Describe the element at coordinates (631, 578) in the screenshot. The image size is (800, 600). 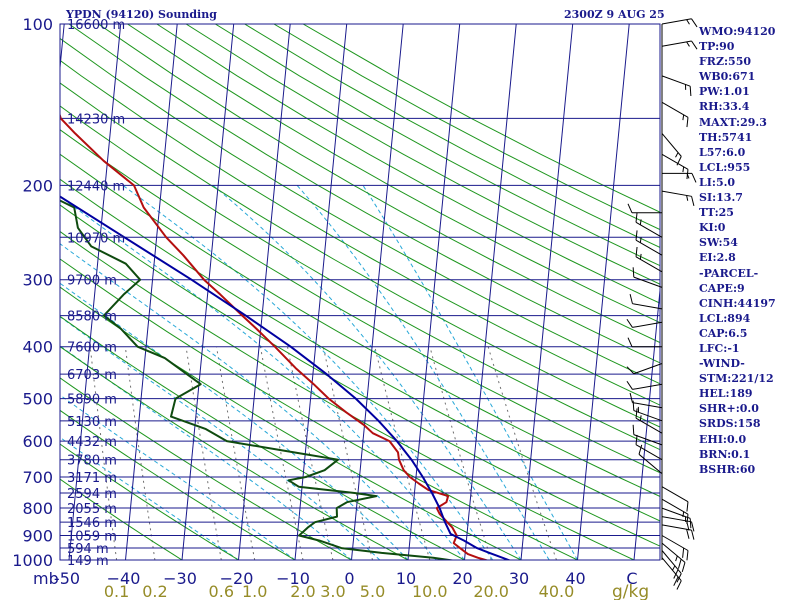
I see `temperature-tick-label: C` at that location.